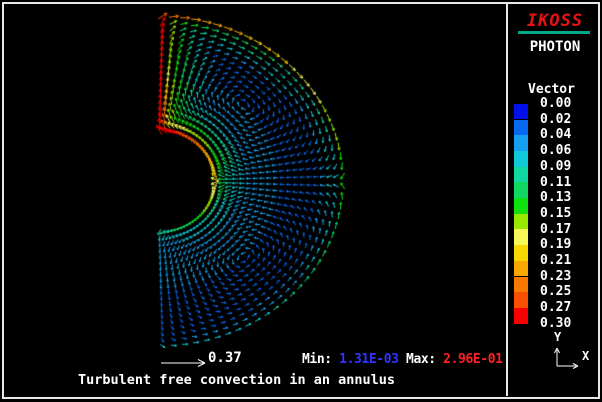 Image resolution: width=602 pixels, height=402 pixels. What do you see at coordinates (556, 260) in the screenshot?
I see `legend-value-label: 0.21` at bounding box center [556, 260].